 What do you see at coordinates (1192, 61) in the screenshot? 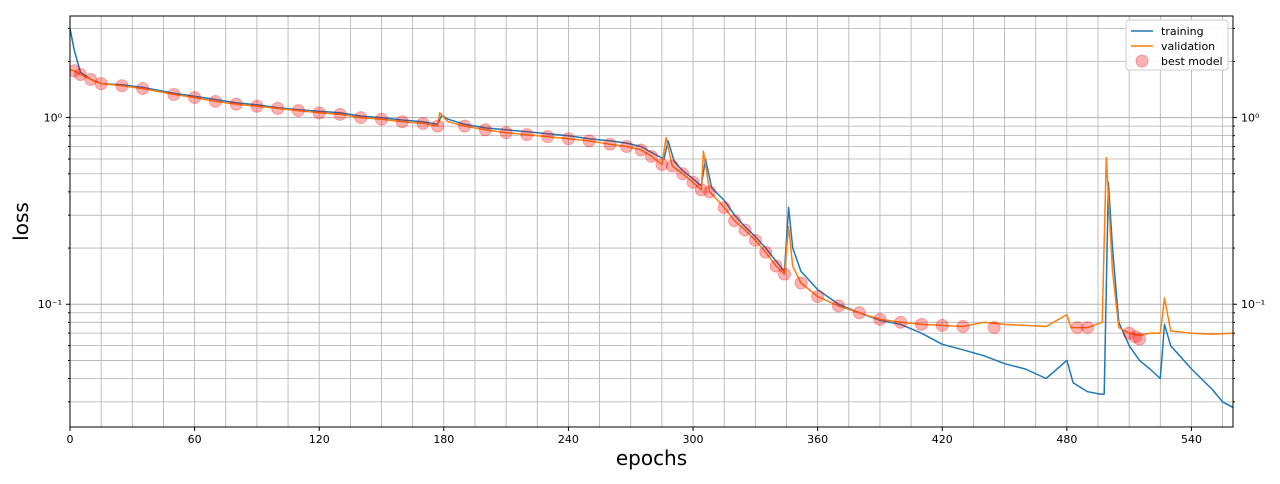
I see `legend-label: best model` at bounding box center [1192, 61].